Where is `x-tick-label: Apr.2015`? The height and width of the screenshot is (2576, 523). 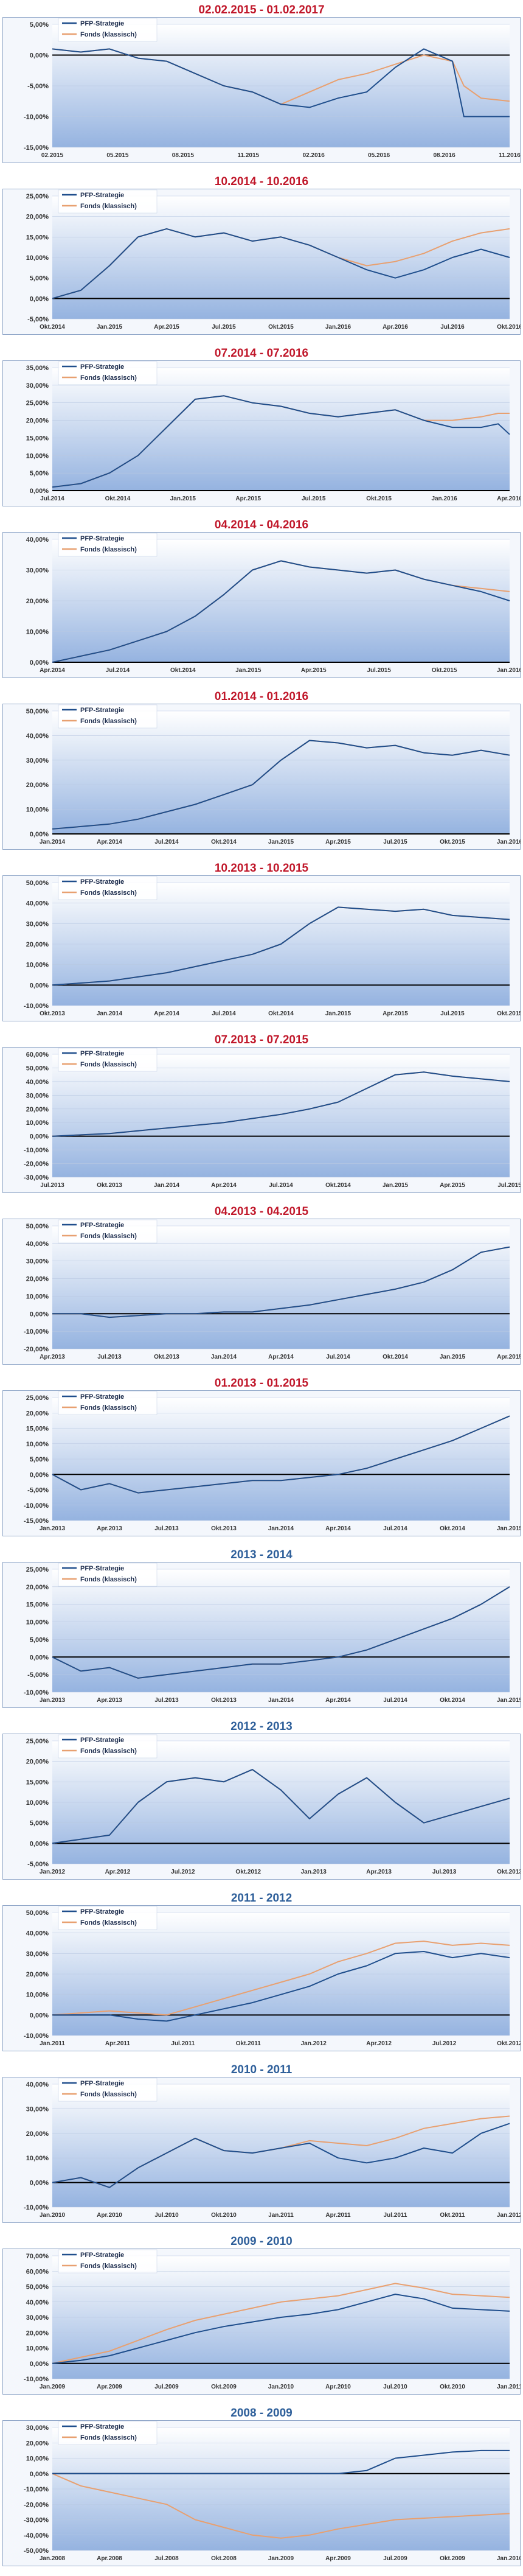 x-tick-label: Apr.2015 is located at coordinates (248, 498).